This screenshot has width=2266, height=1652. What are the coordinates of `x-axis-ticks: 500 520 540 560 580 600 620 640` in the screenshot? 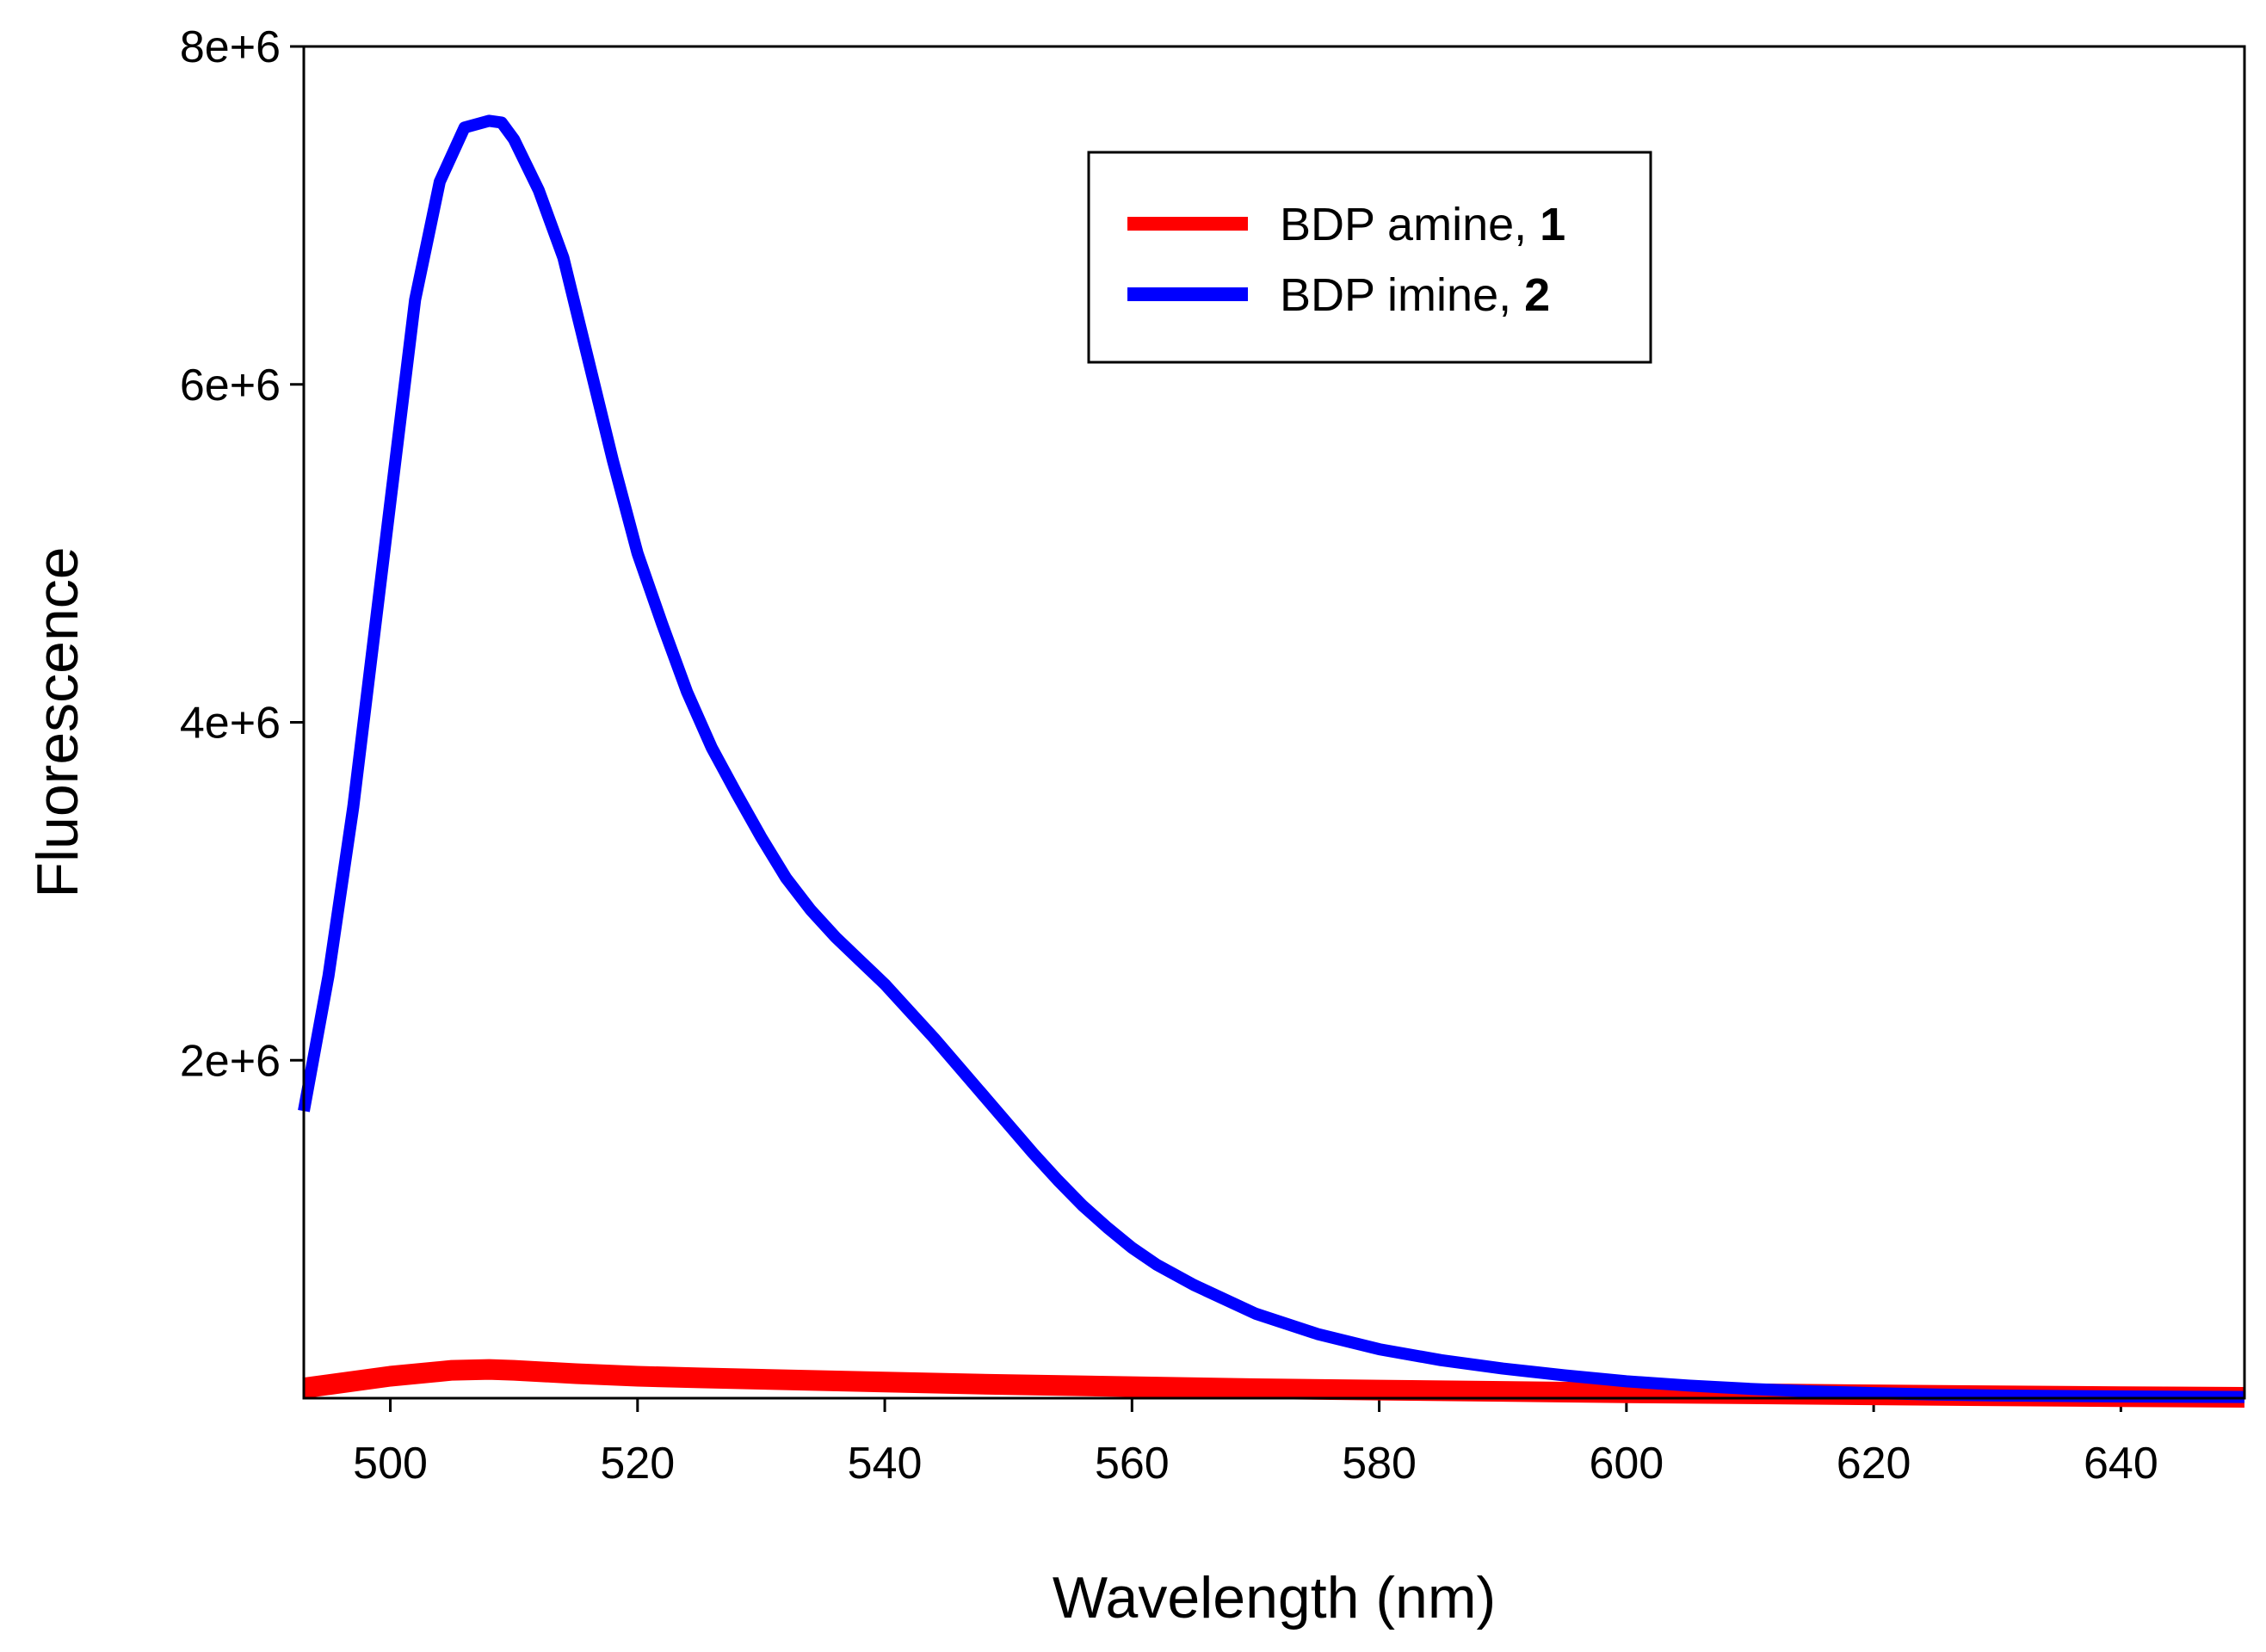 It's located at (1255, 1443).